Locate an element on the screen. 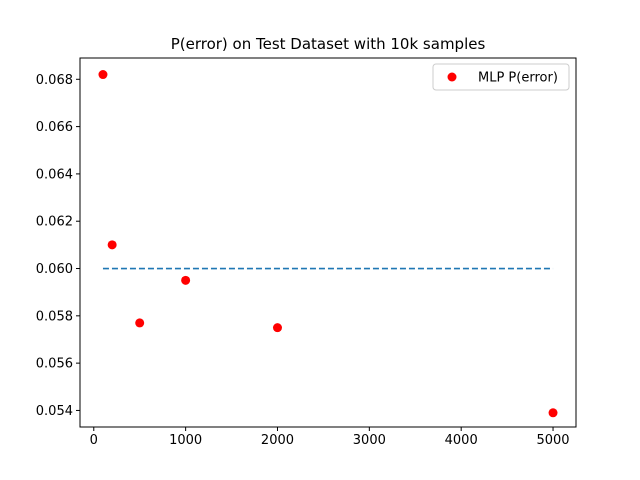 The image size is (640, 480). y-tick-label: 0.066 is located at coordinates (54, 127).